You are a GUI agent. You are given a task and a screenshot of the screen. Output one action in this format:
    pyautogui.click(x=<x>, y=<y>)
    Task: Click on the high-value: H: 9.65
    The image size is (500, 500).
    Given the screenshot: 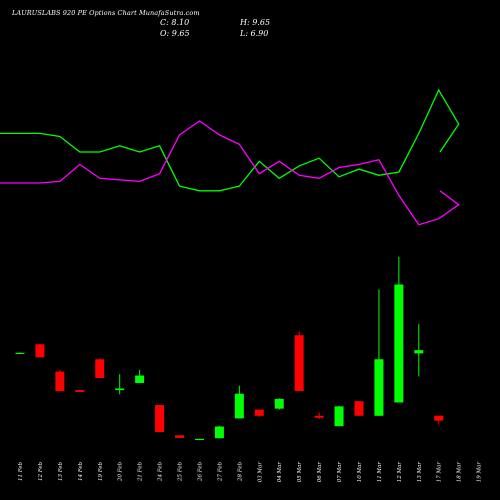 What is the action you would take?
    pyautogui.click(x=255, y=22)
    